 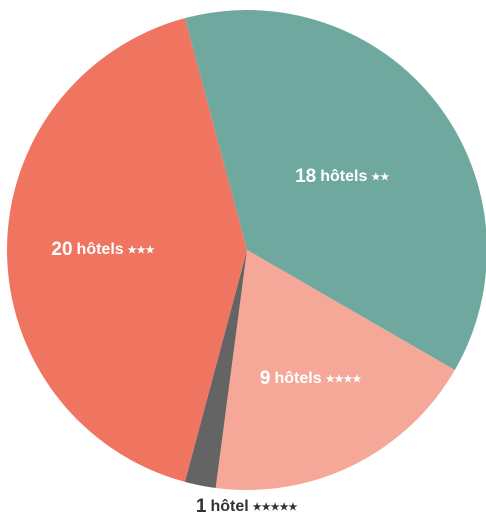 I want to click on slice-stars: ★★★, so click(x=141, y=250).